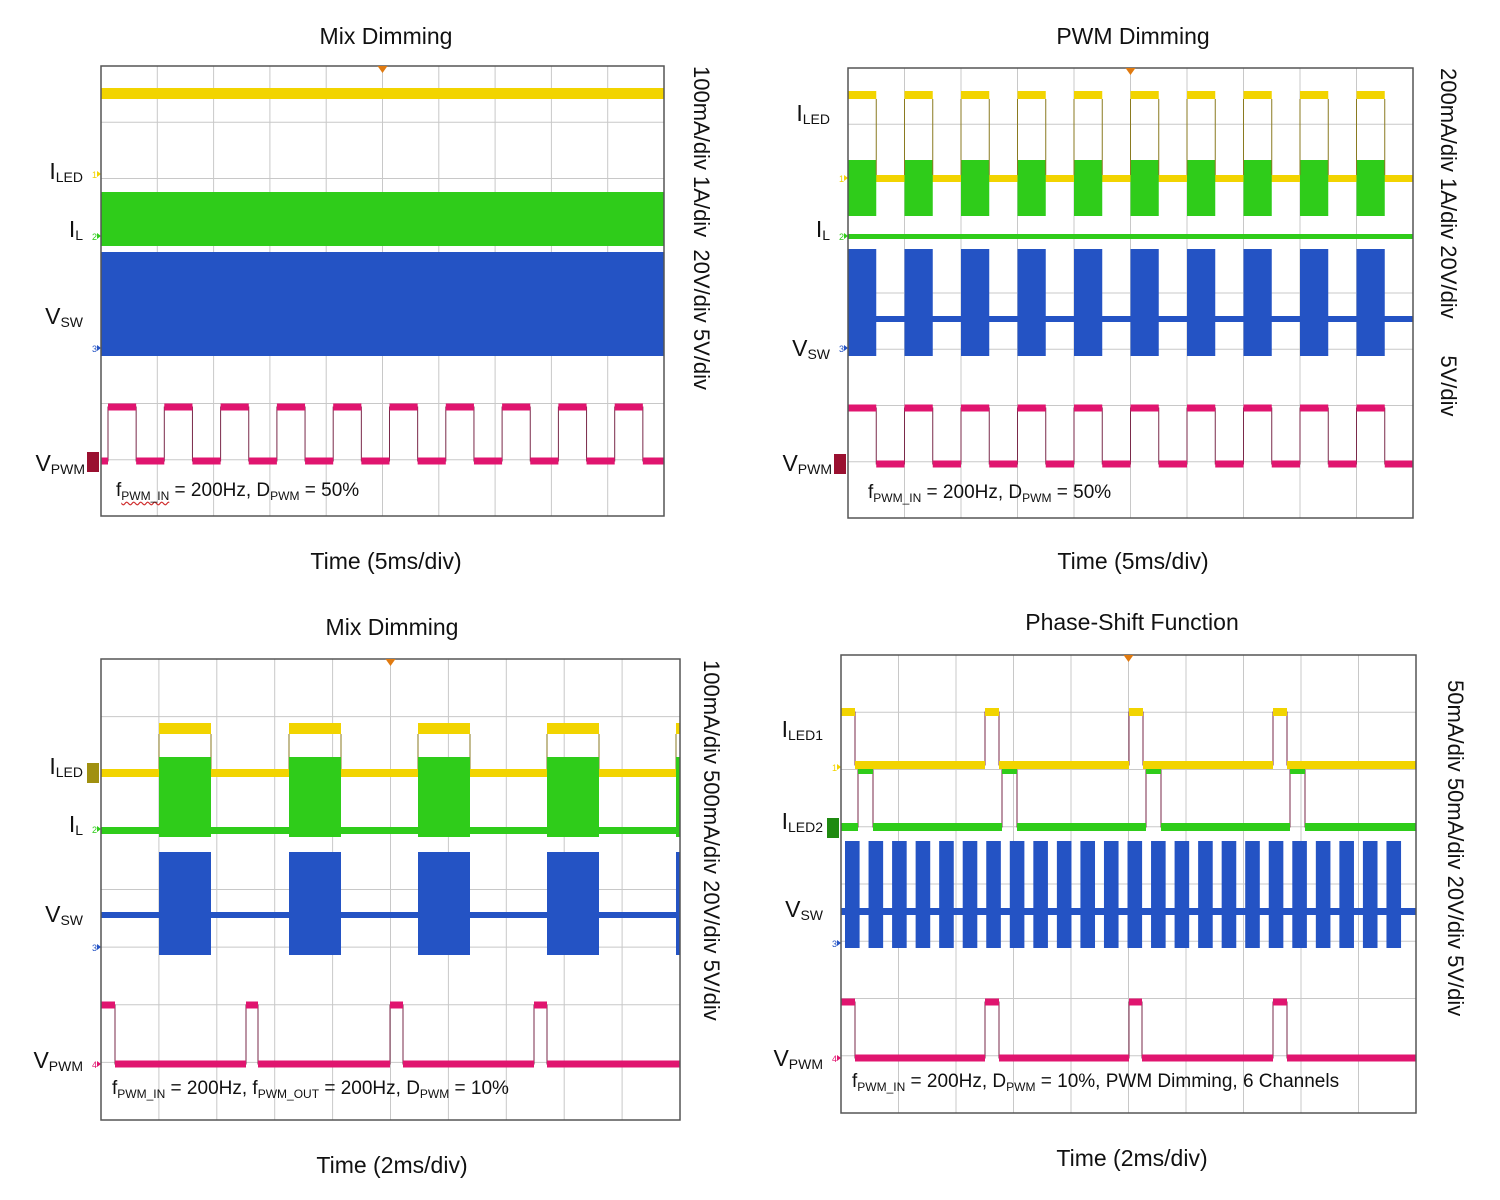  What do you see at coordinates (382, 93) in the screenshot?
I see `trace-iled` at bounding box center [382, 93].